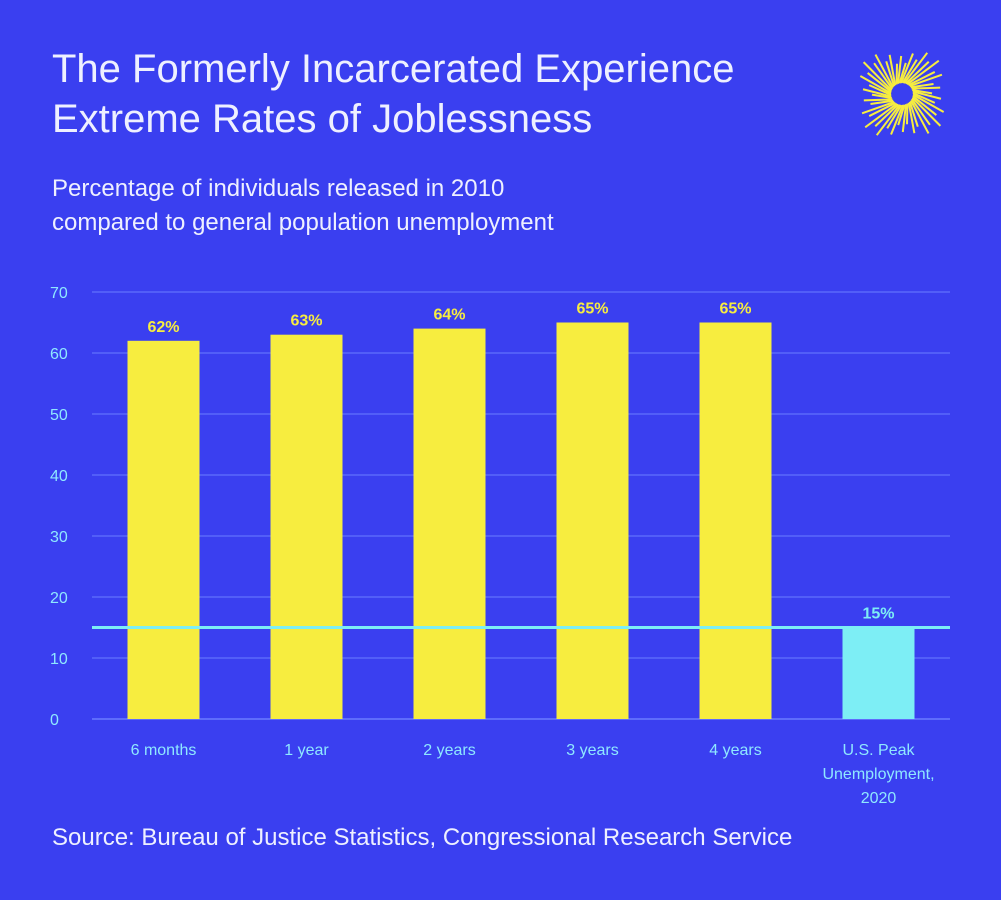 Image resolution: width=1001 pixels, height=900 pixels. I want to click on y-tick-label: 20, so click(59, 598).